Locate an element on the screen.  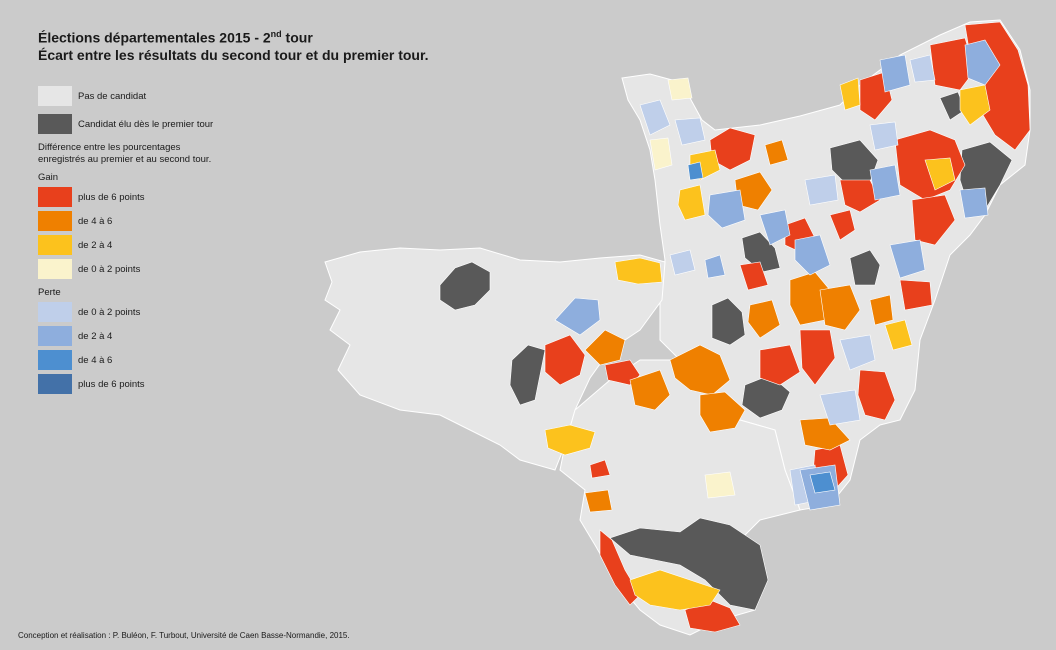
legend-item-loss-0-2: de 0 à 2 points is located at coordinates (125, 312).